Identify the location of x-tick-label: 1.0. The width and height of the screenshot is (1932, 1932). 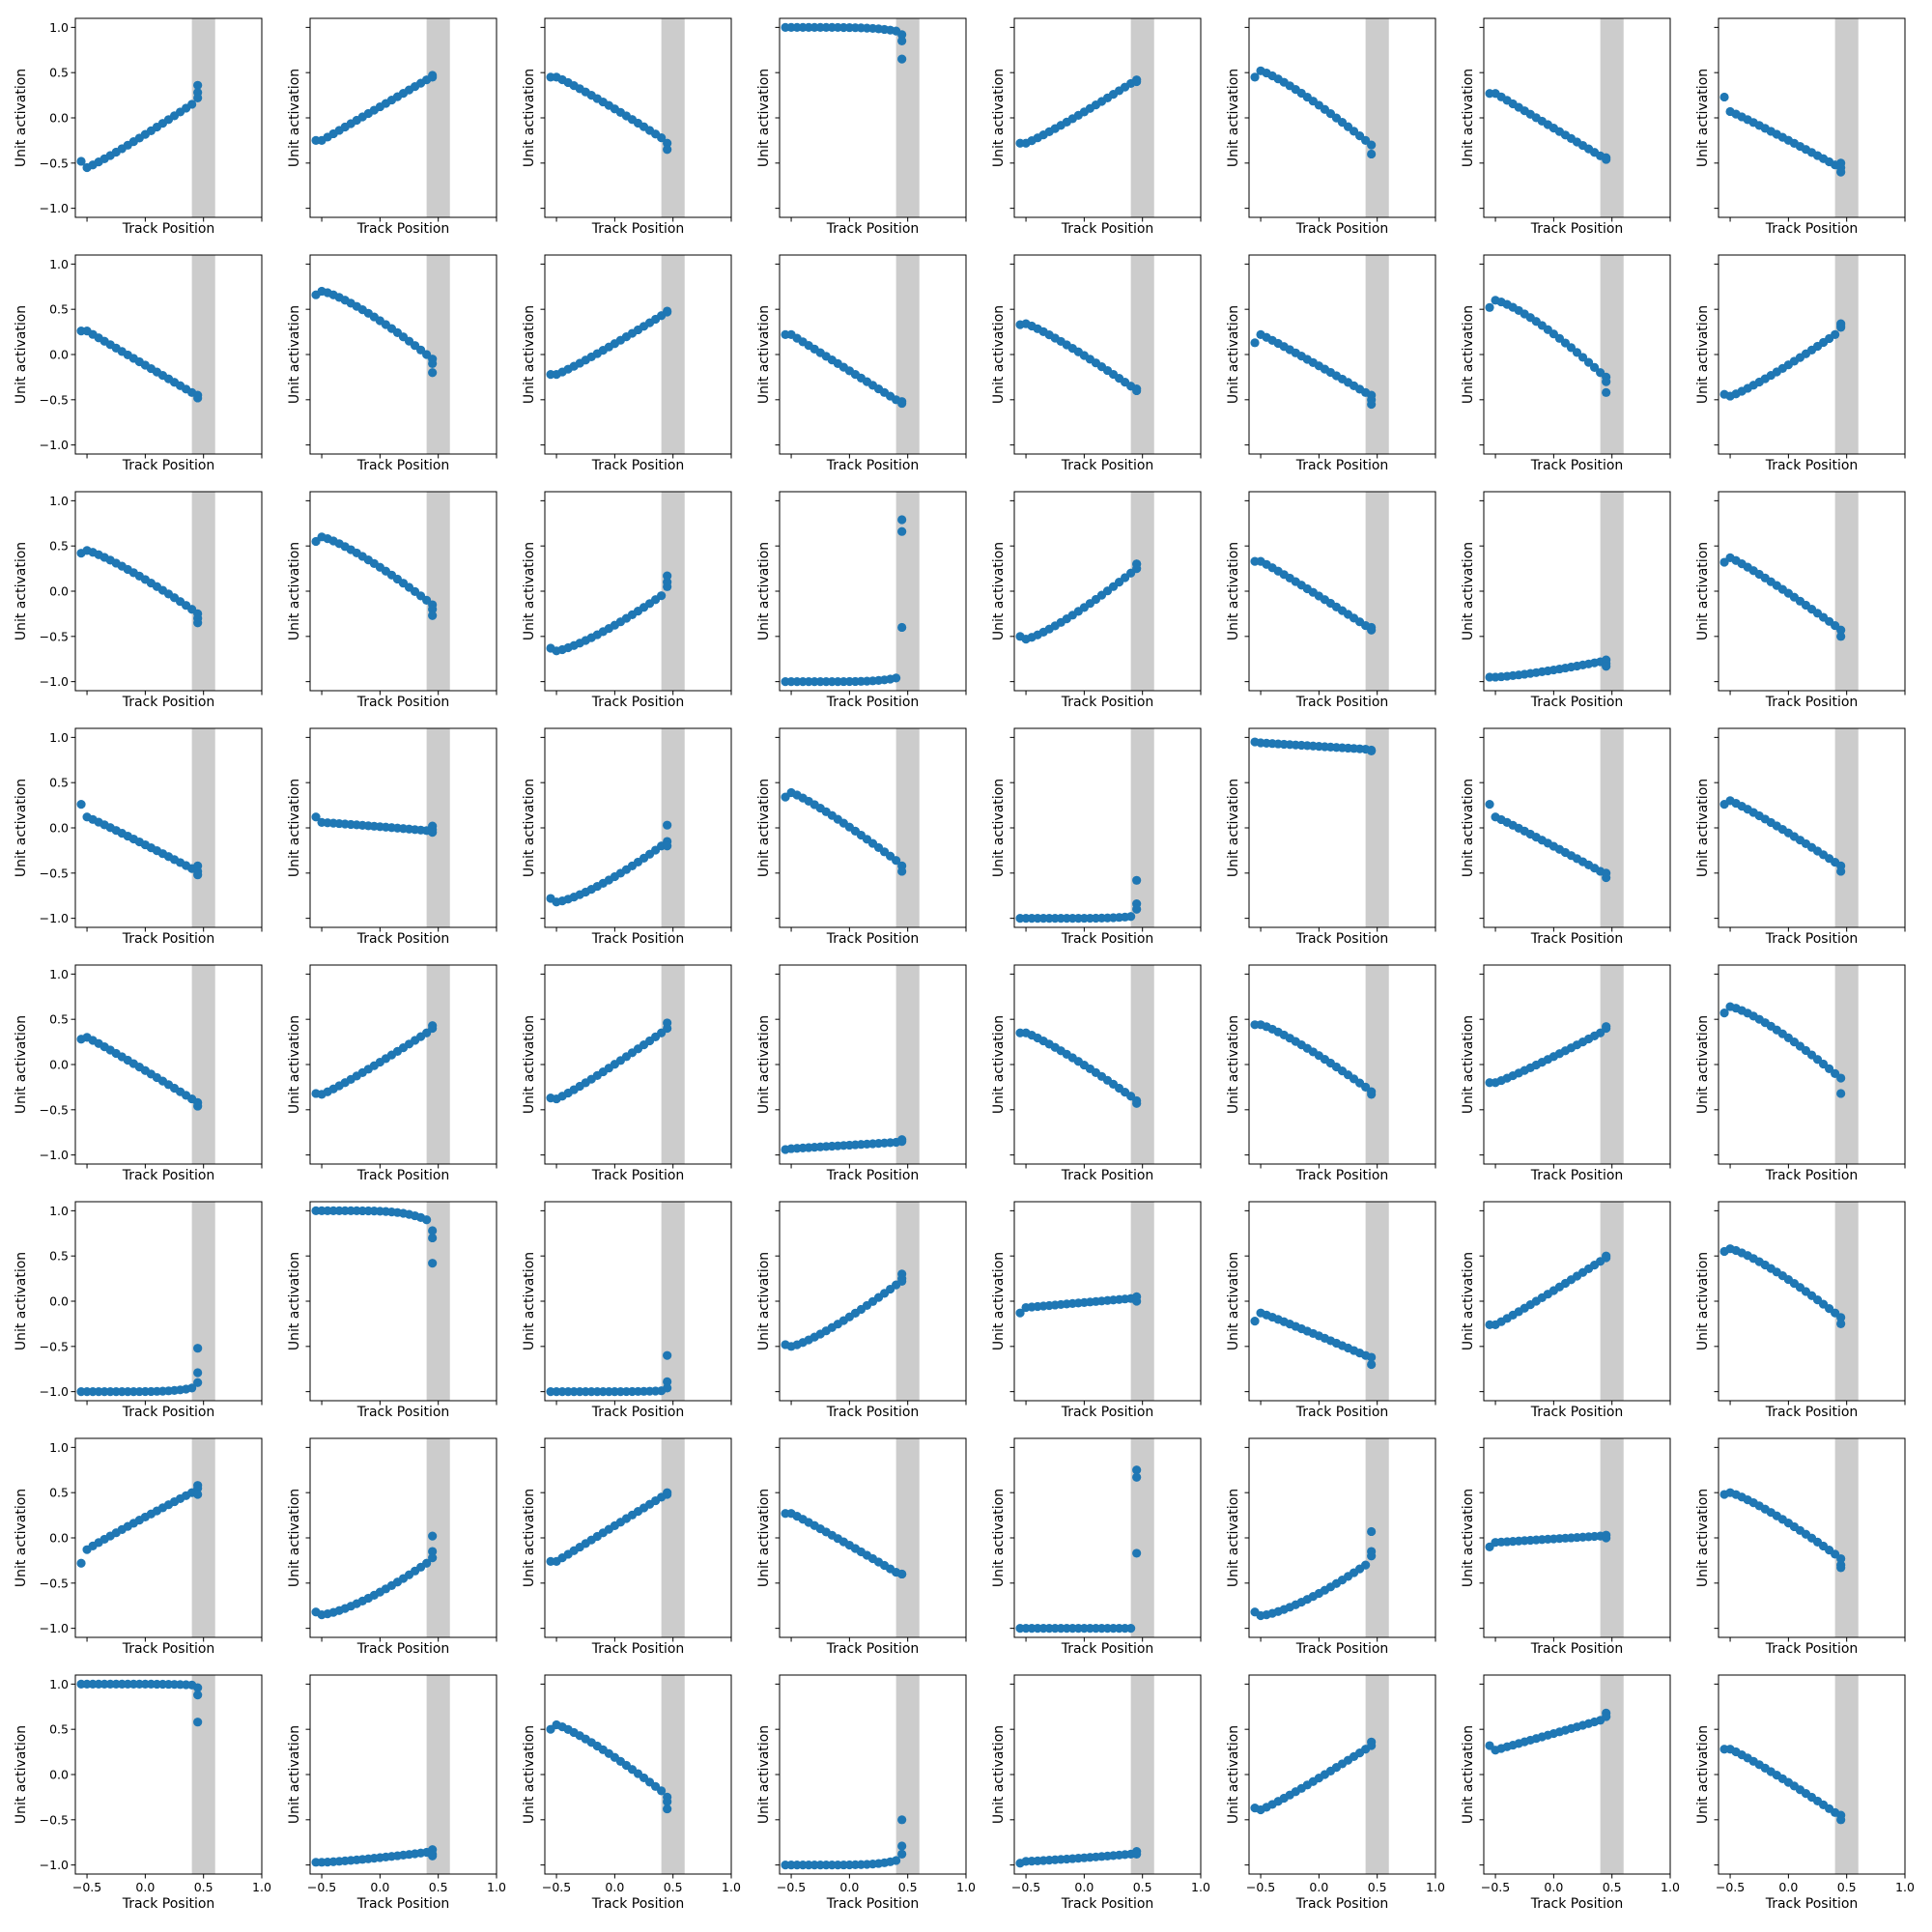
(497, 1887).